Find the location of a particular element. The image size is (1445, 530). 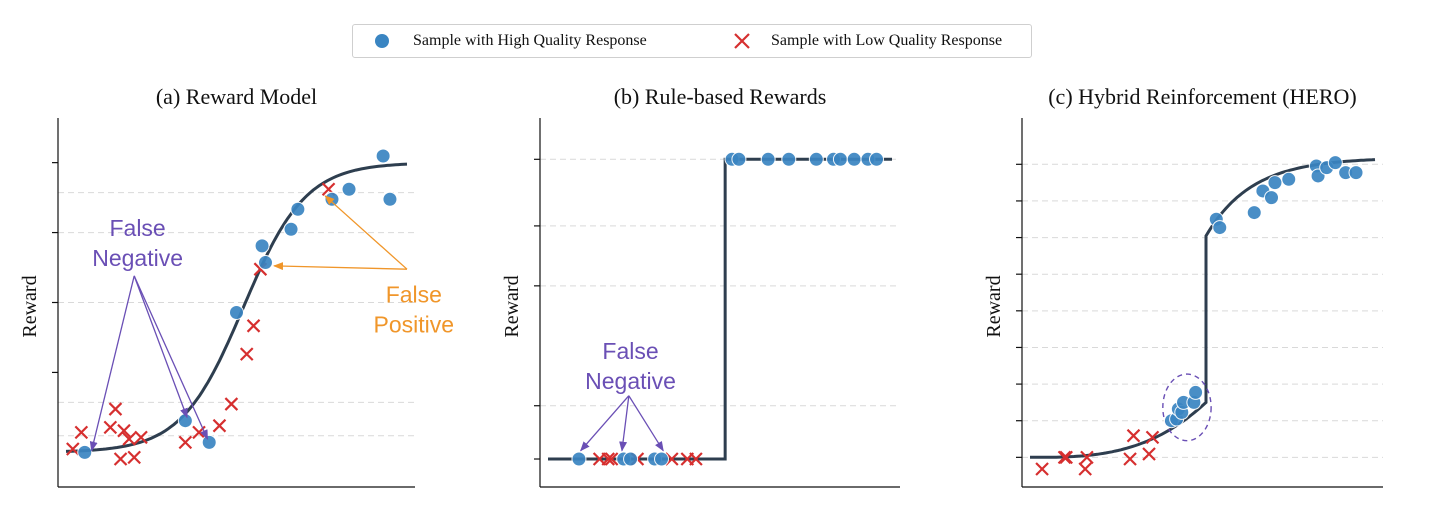

panel-title: (c) Hybrid Reinforcement (HERO) is located at coordinates (1202, 96).